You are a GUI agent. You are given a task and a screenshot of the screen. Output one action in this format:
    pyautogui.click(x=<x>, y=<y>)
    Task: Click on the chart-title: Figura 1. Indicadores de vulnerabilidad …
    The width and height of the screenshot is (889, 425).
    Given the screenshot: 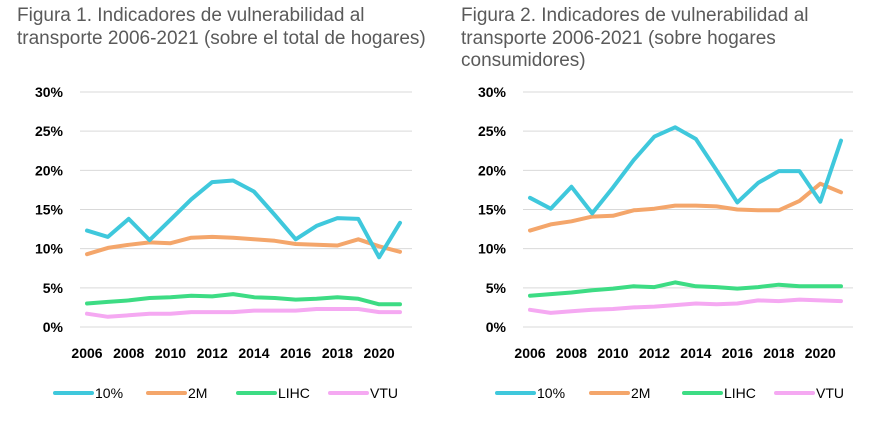 What is the action you would take?
    pyautogui.click(x=221, y=27)
    